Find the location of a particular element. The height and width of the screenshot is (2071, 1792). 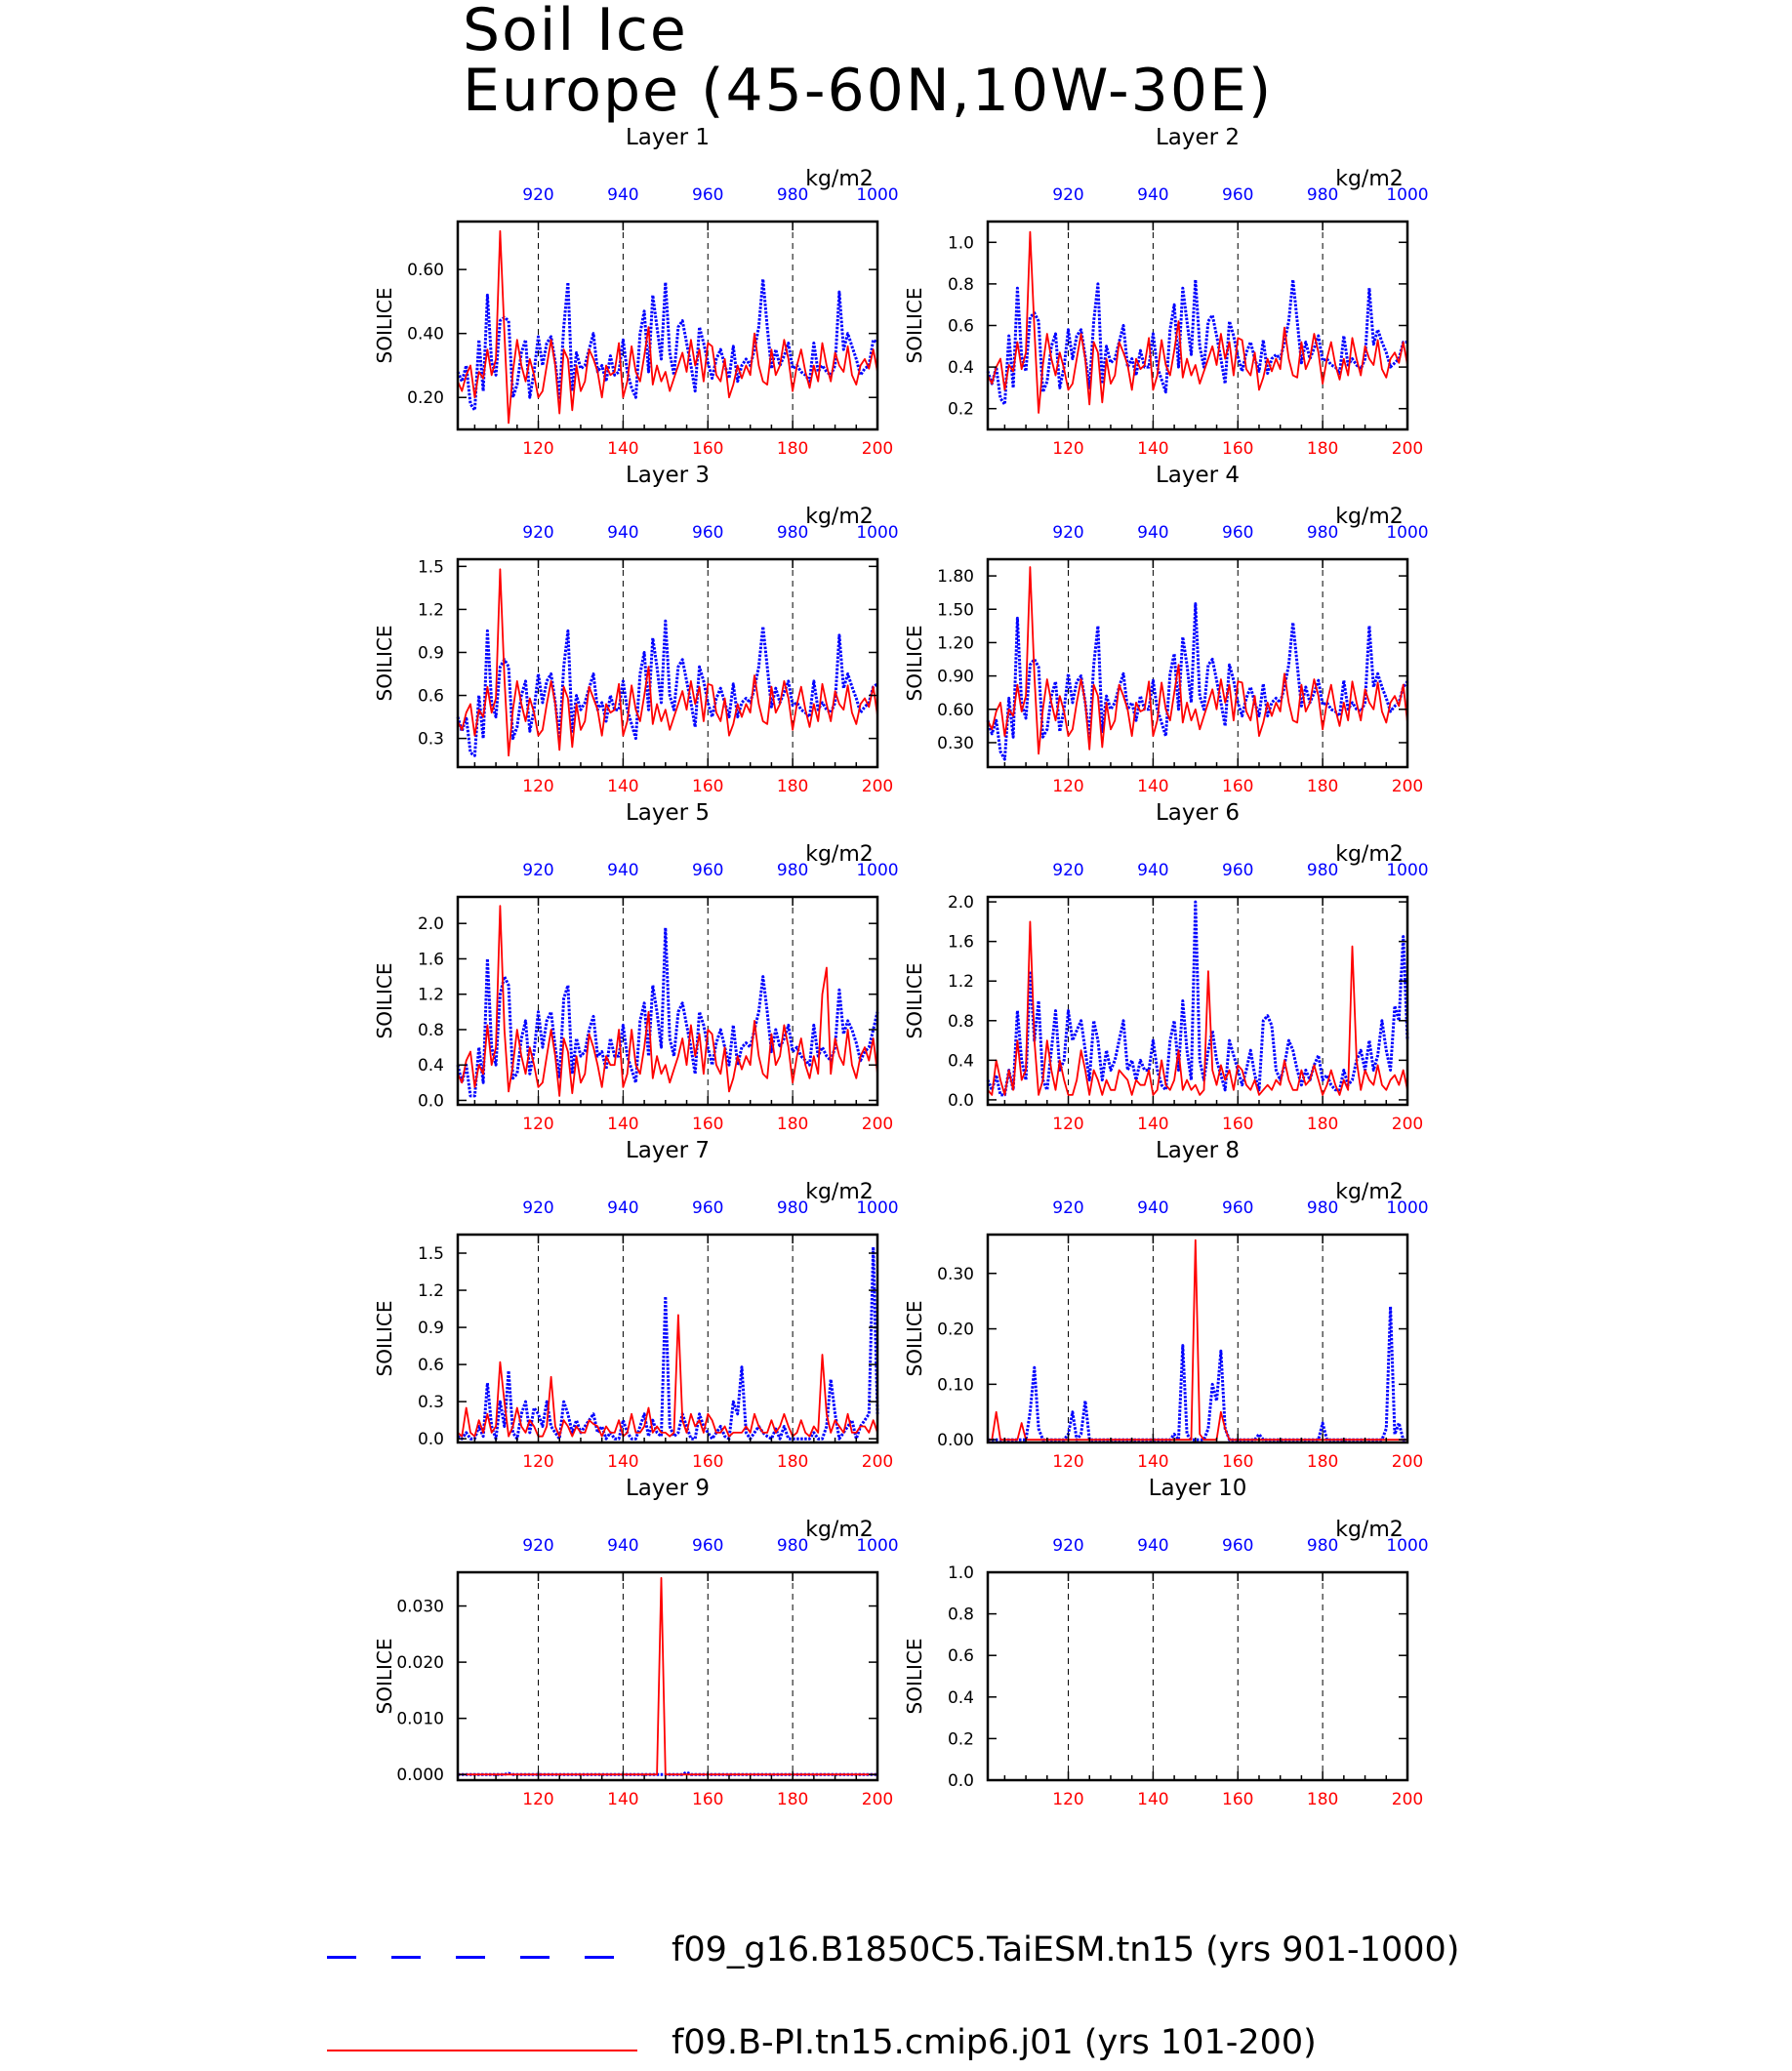

y-tick-label: 0.40 is located at coordinates (425, 335).